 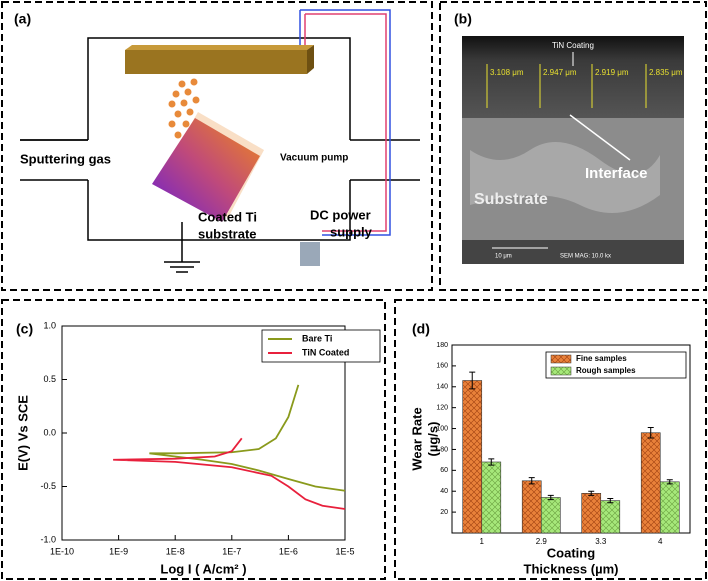 I want to click on panel-label: (d), so click(x=421, y=329).